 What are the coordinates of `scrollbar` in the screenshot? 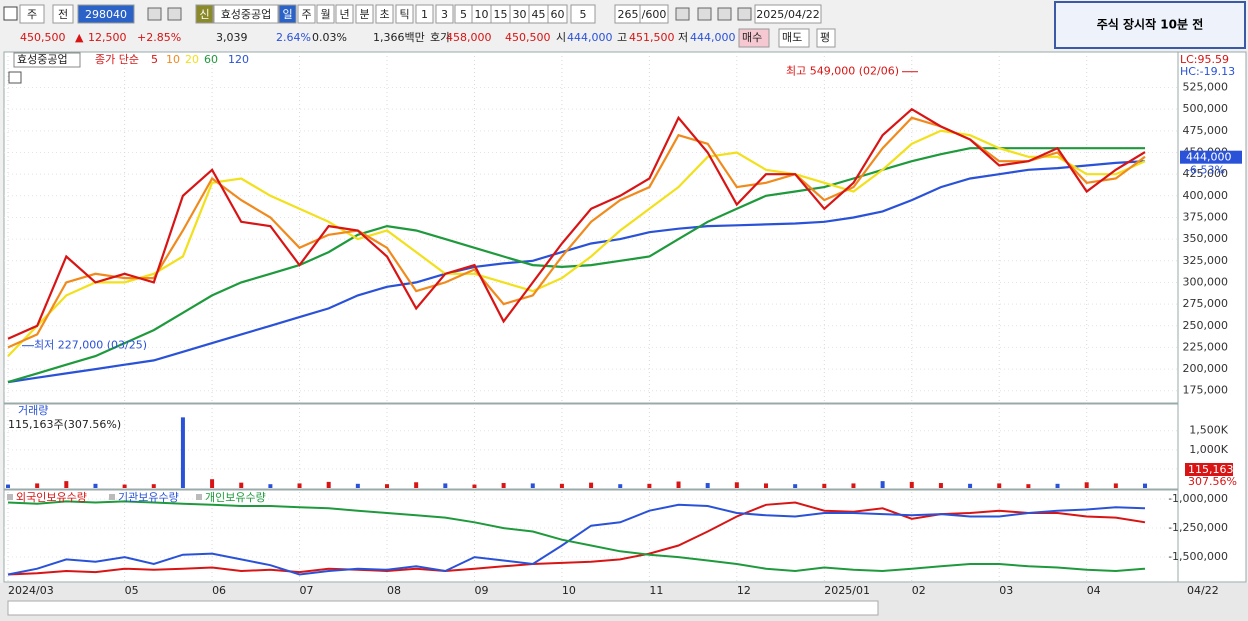 It's located at (443, 608).